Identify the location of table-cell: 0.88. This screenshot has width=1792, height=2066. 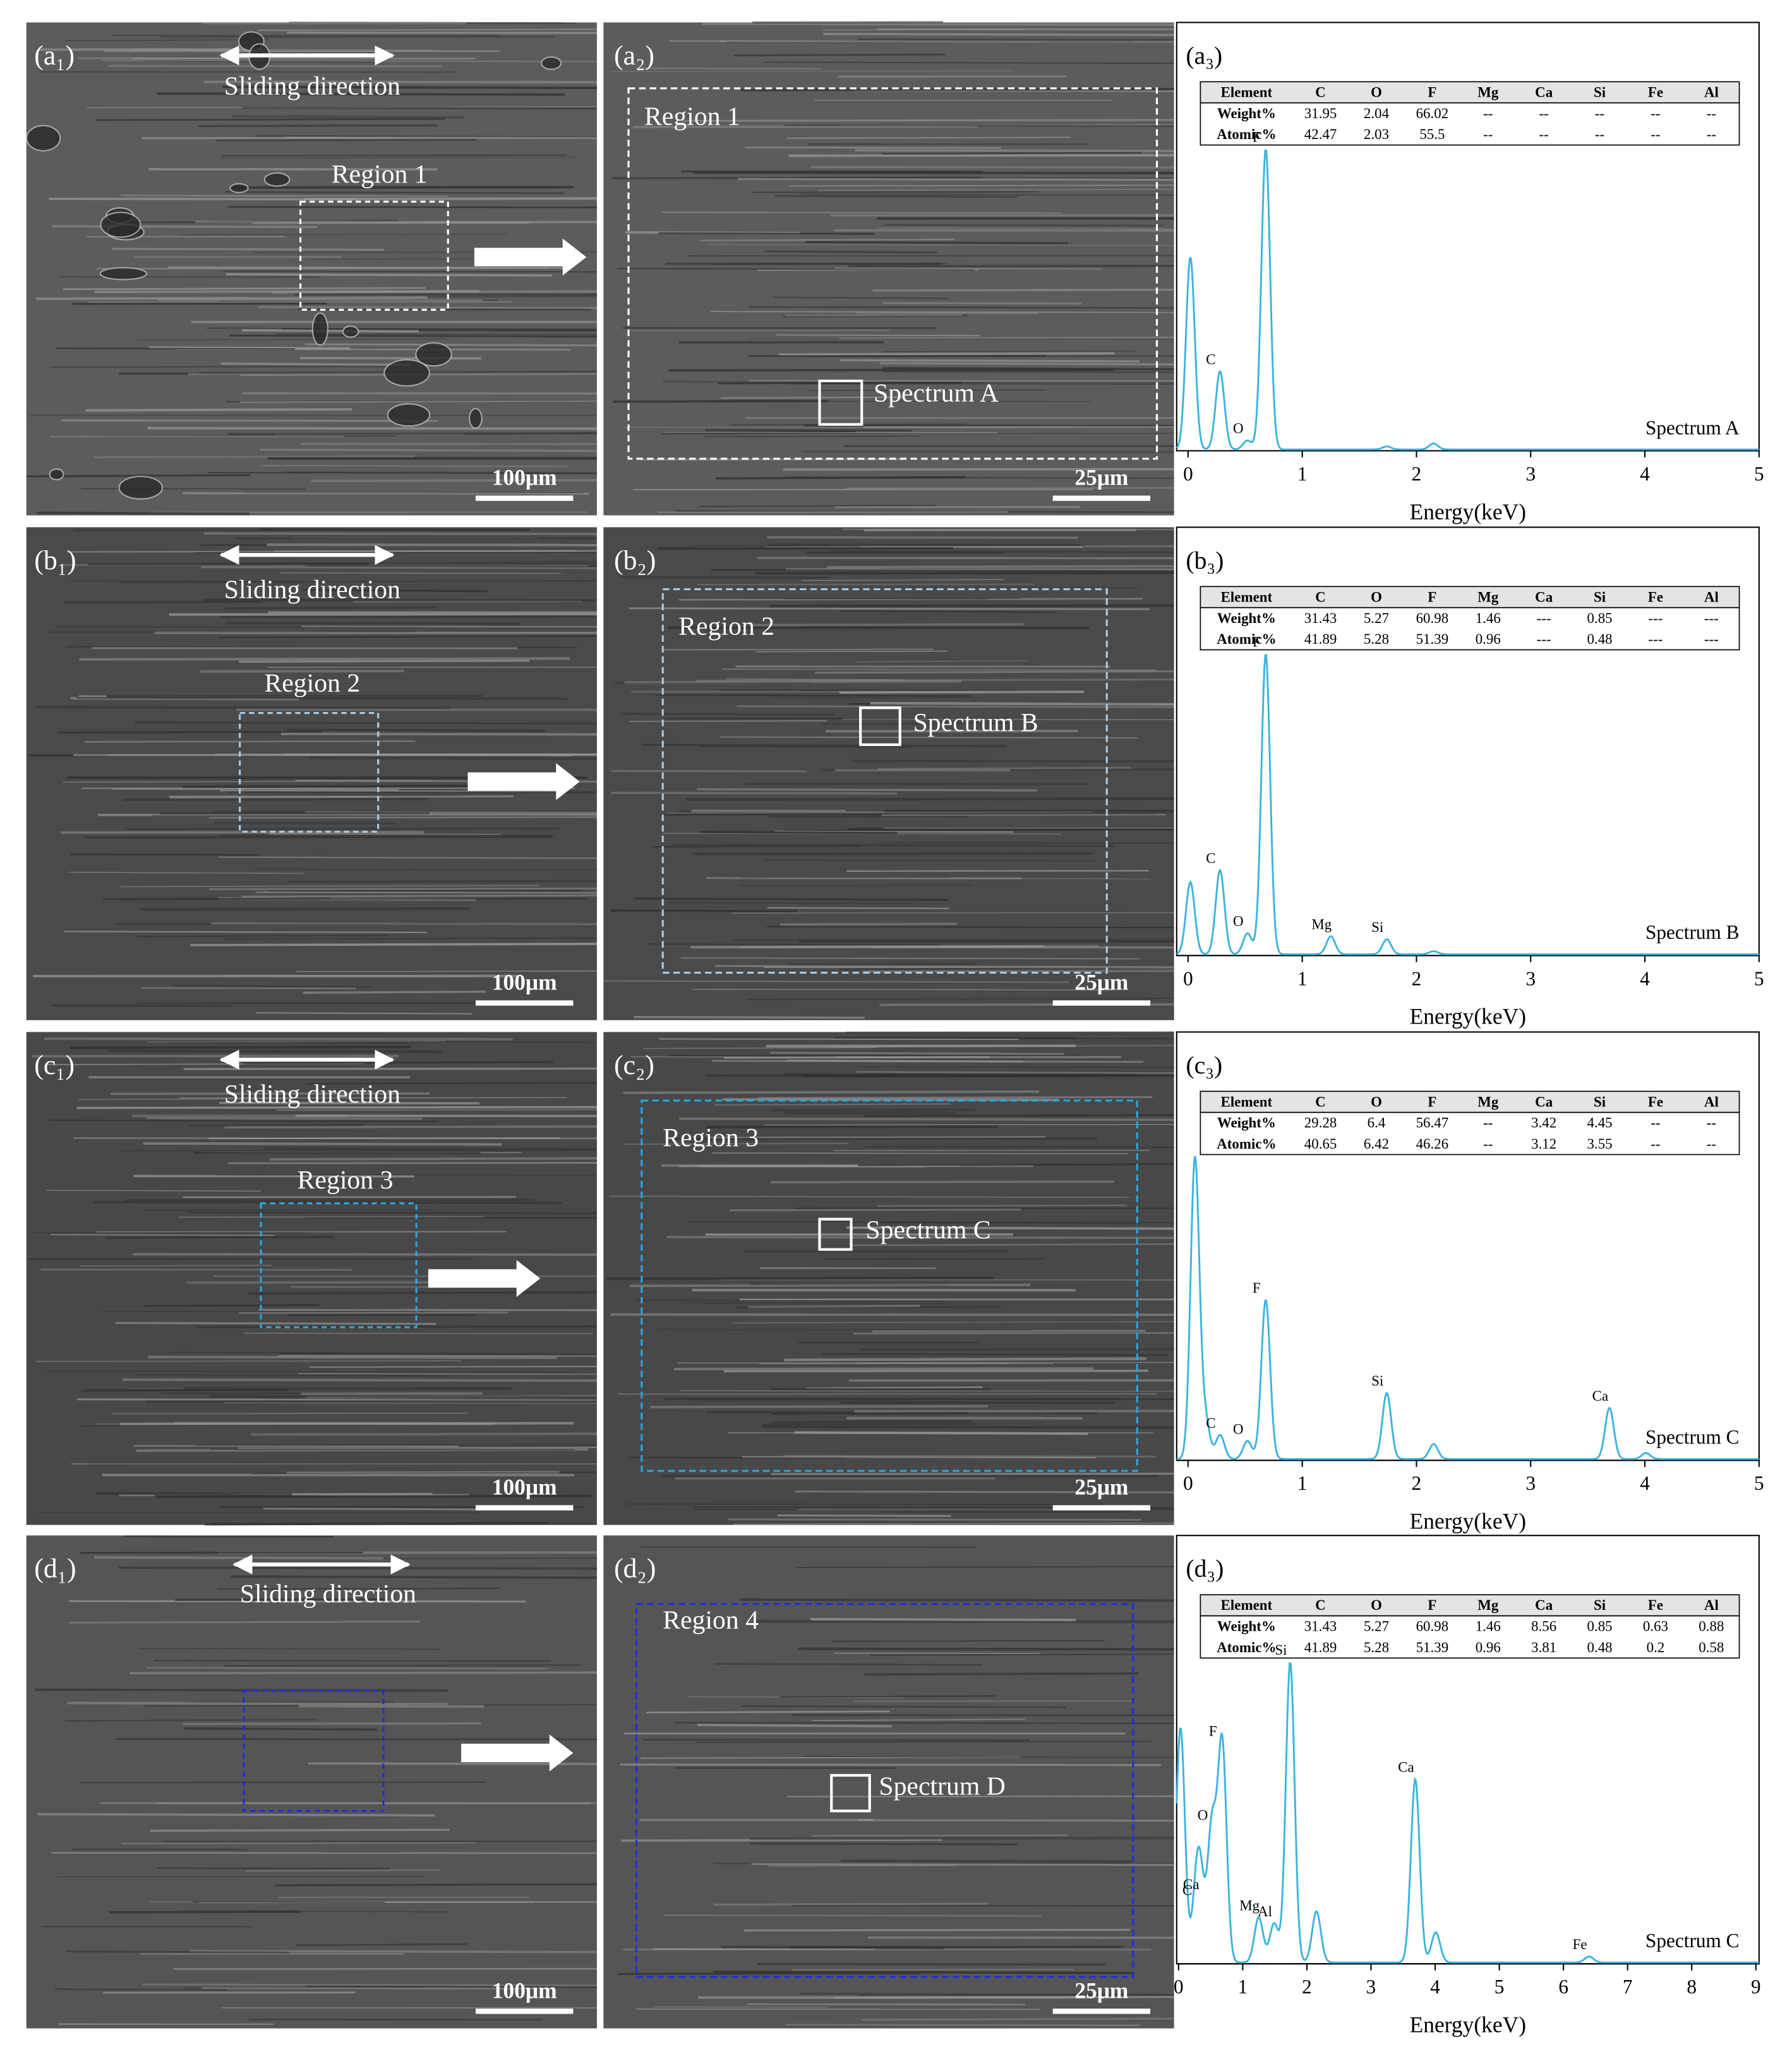
(1711, 1626).